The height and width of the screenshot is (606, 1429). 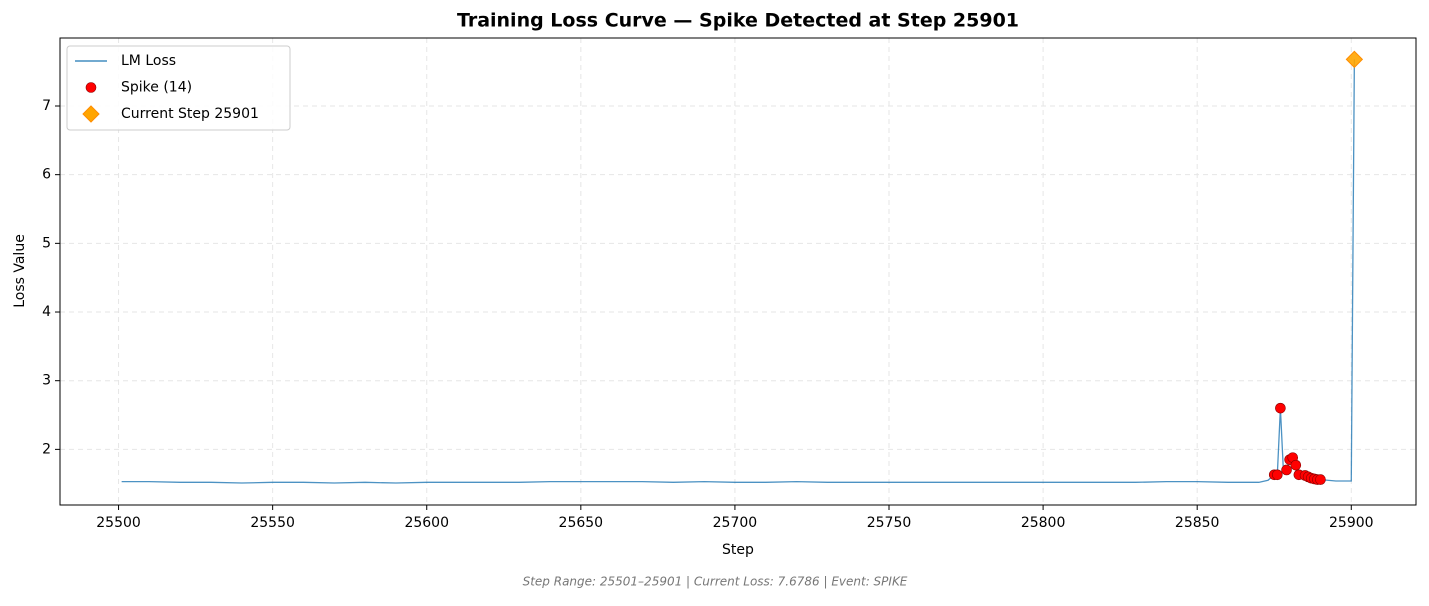 I want to click on current-step-marker, so click(x=1354, y=59).